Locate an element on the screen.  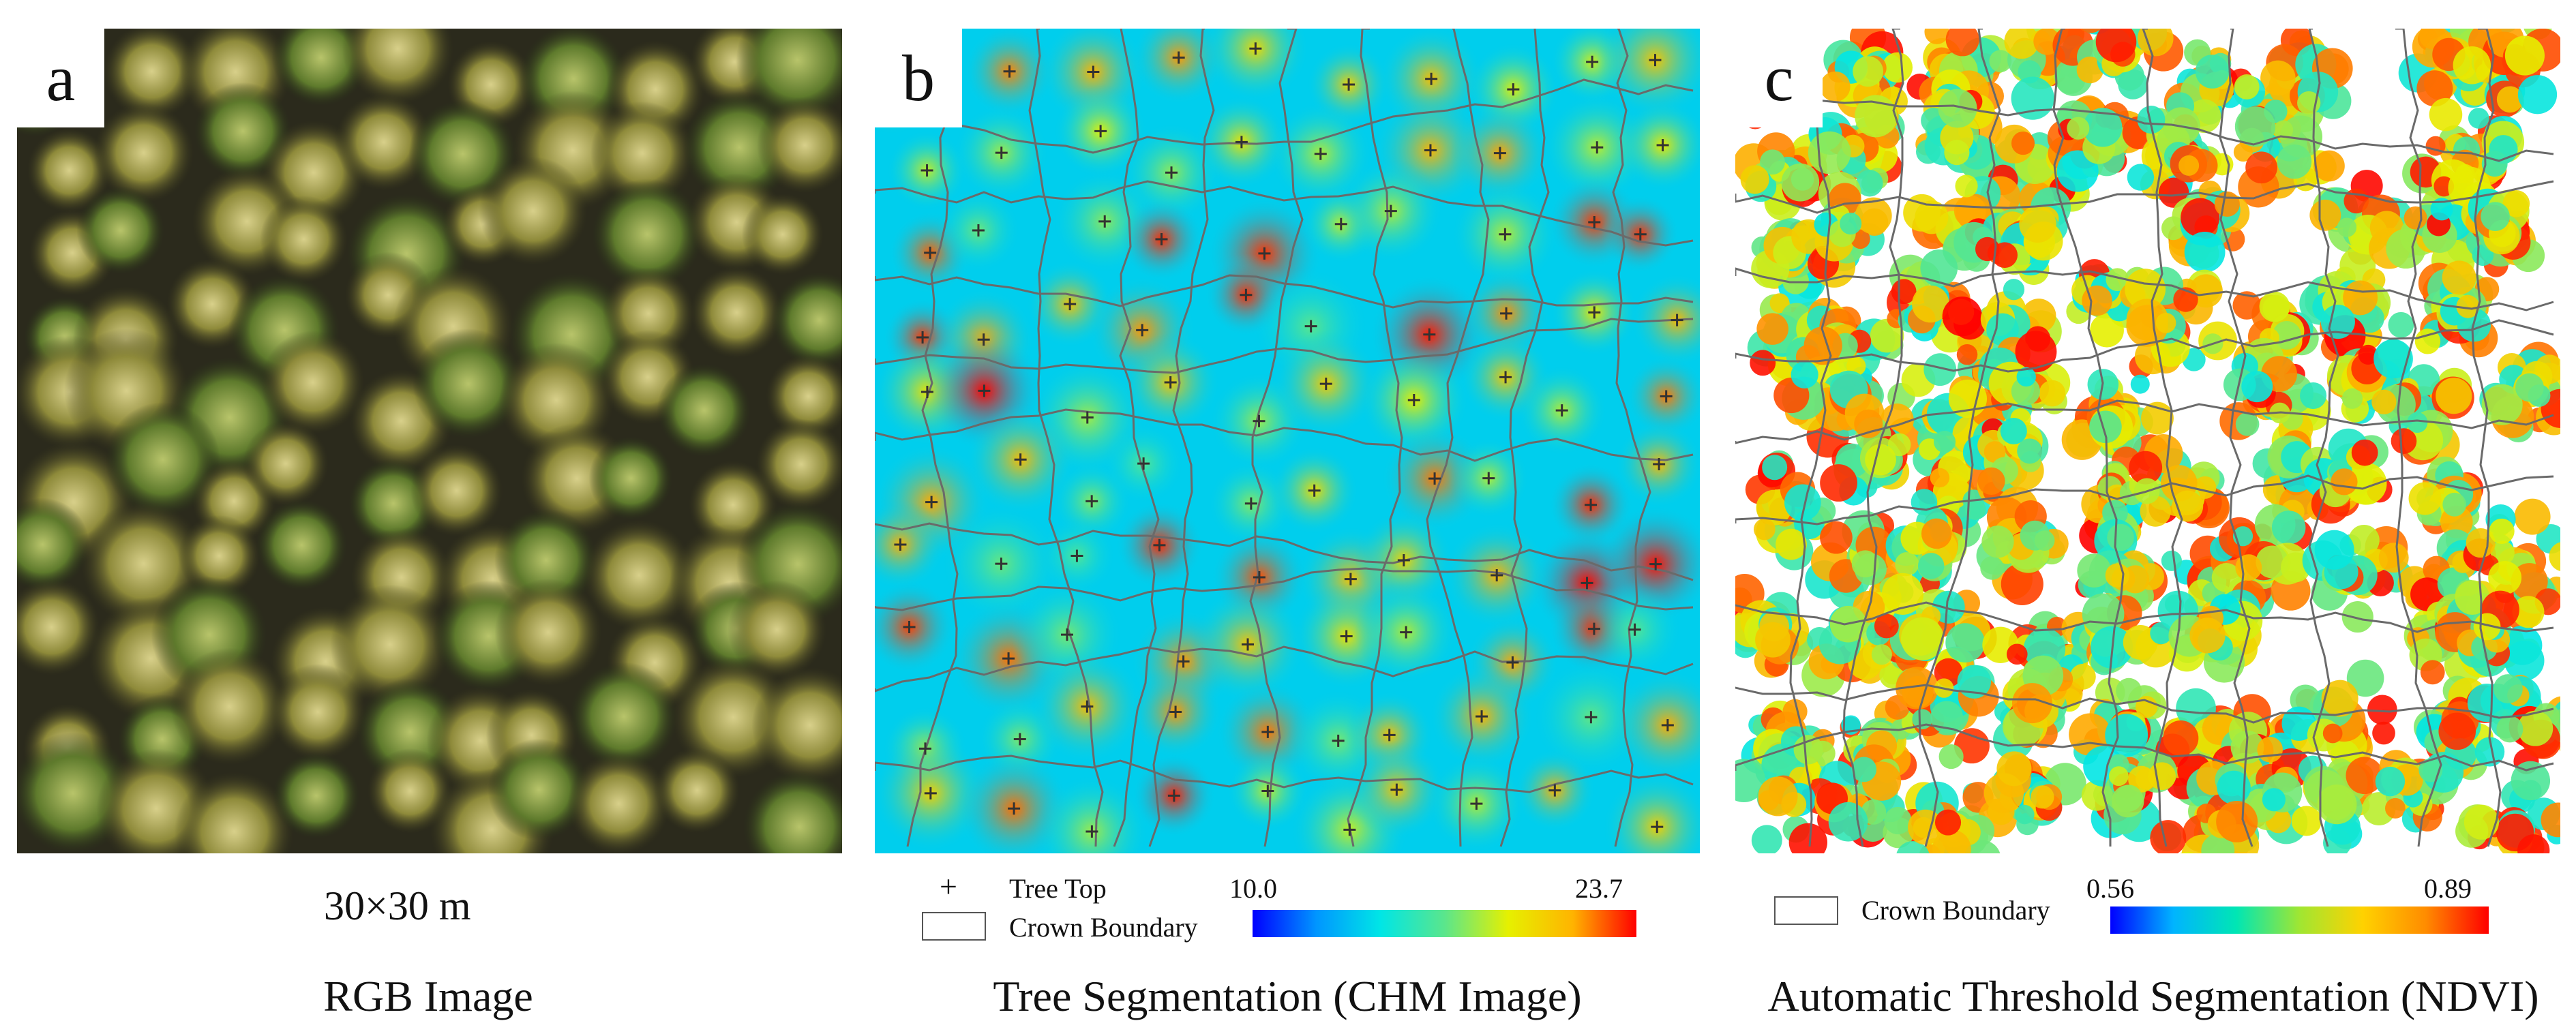
tree-top-legend-symbol: + is located at coordinates (949, 886).